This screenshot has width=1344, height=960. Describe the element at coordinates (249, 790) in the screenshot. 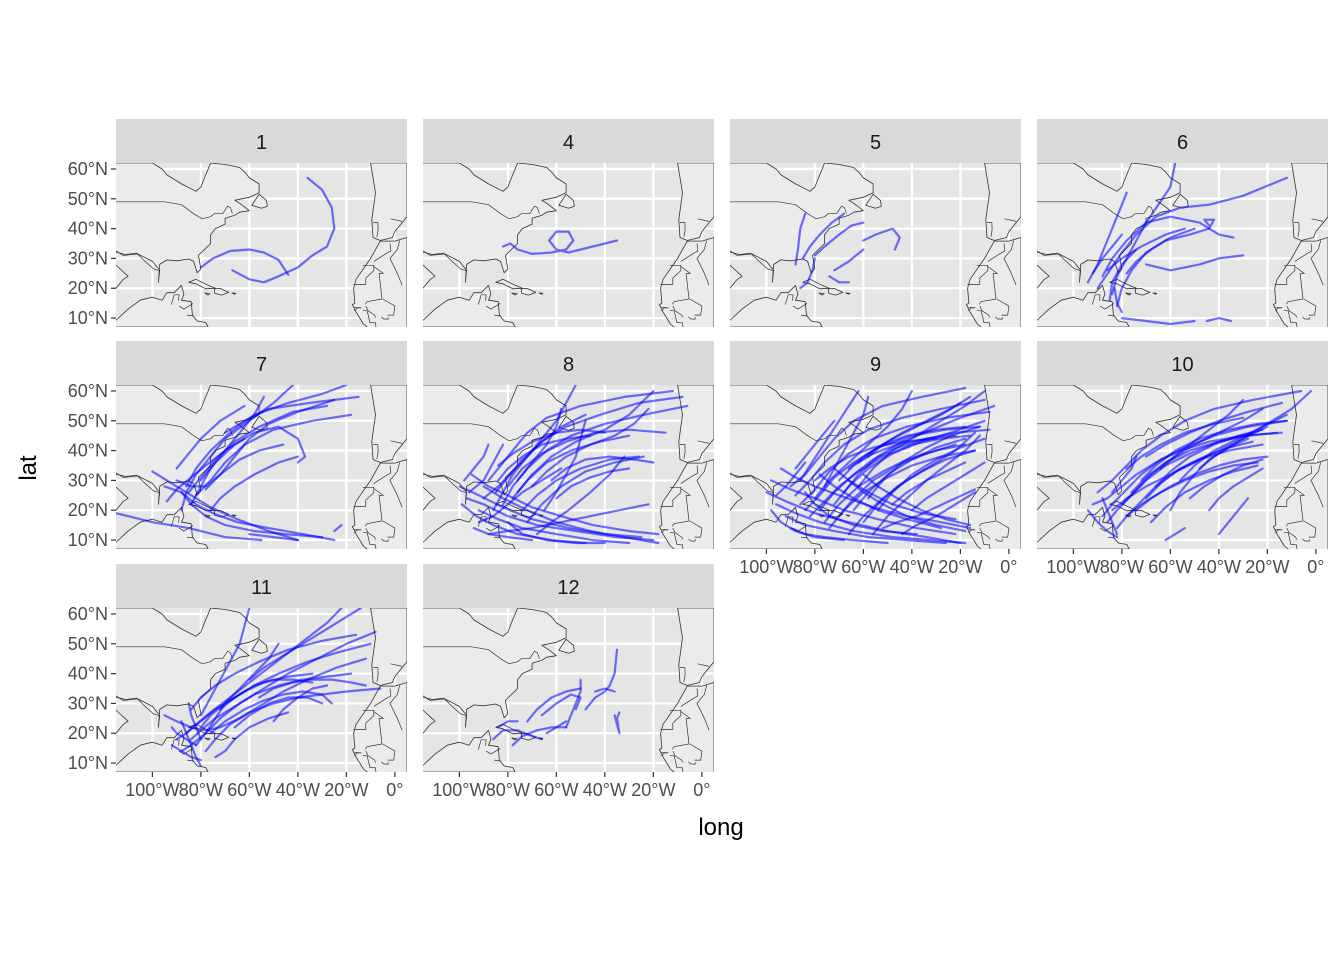

I see `x-tick-label: 60°W` at that location.